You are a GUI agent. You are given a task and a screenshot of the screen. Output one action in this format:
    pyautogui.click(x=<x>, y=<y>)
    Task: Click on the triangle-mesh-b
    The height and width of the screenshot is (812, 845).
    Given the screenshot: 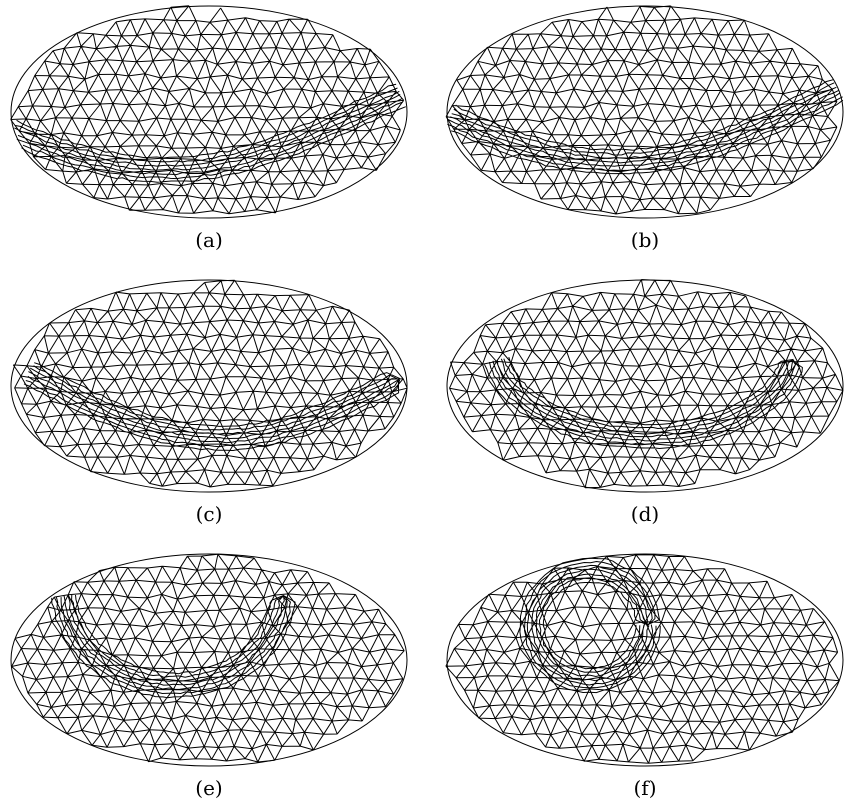 What is the action you would take?
    pyautogui.click(x=644, y=112)
    